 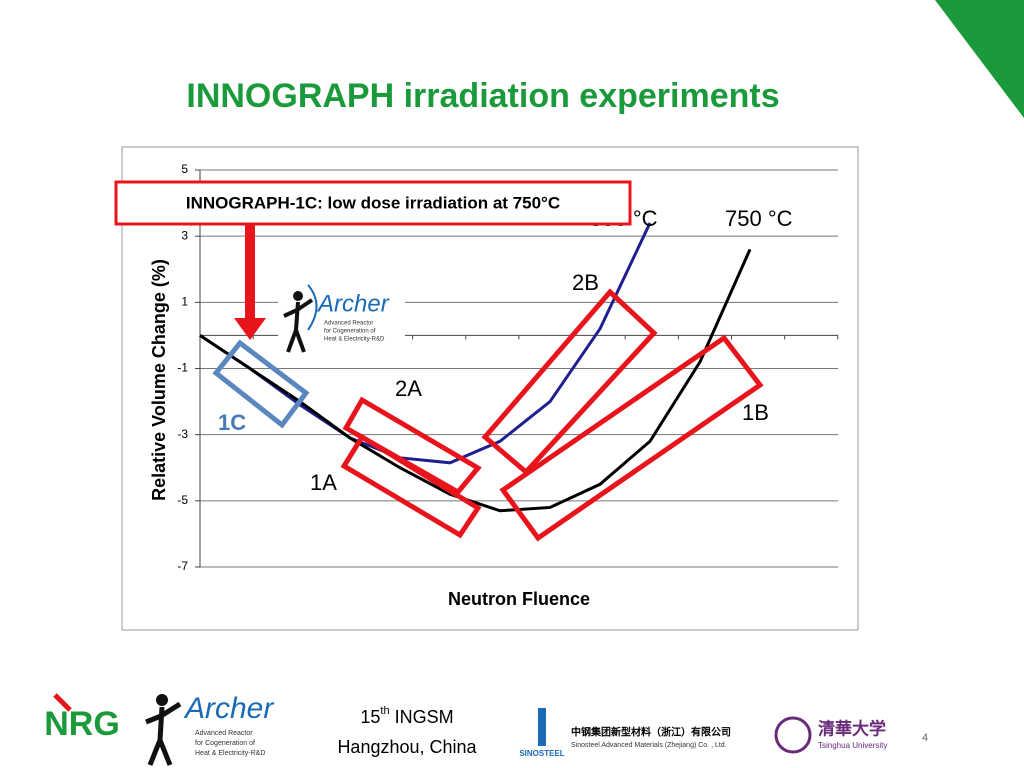 What do you see at coordinates (184, 169) in the screenshot?
I see `y-tick-label: 5` at bounding box center [184, 169].